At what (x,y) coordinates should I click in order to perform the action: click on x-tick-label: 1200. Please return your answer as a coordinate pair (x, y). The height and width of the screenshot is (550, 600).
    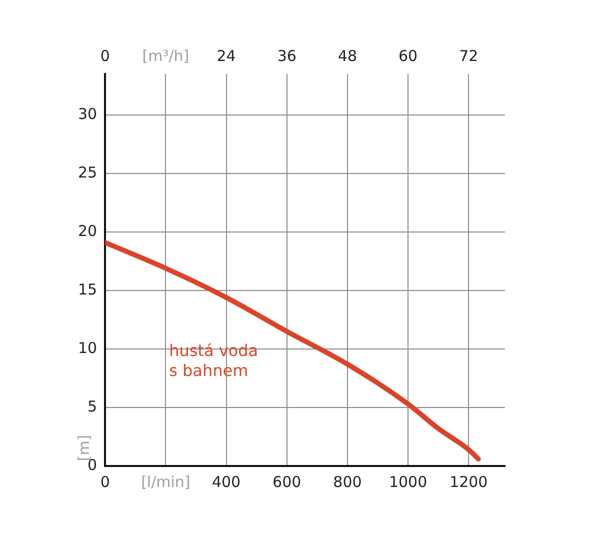
    Looking at the image, I should click on (469, 481).